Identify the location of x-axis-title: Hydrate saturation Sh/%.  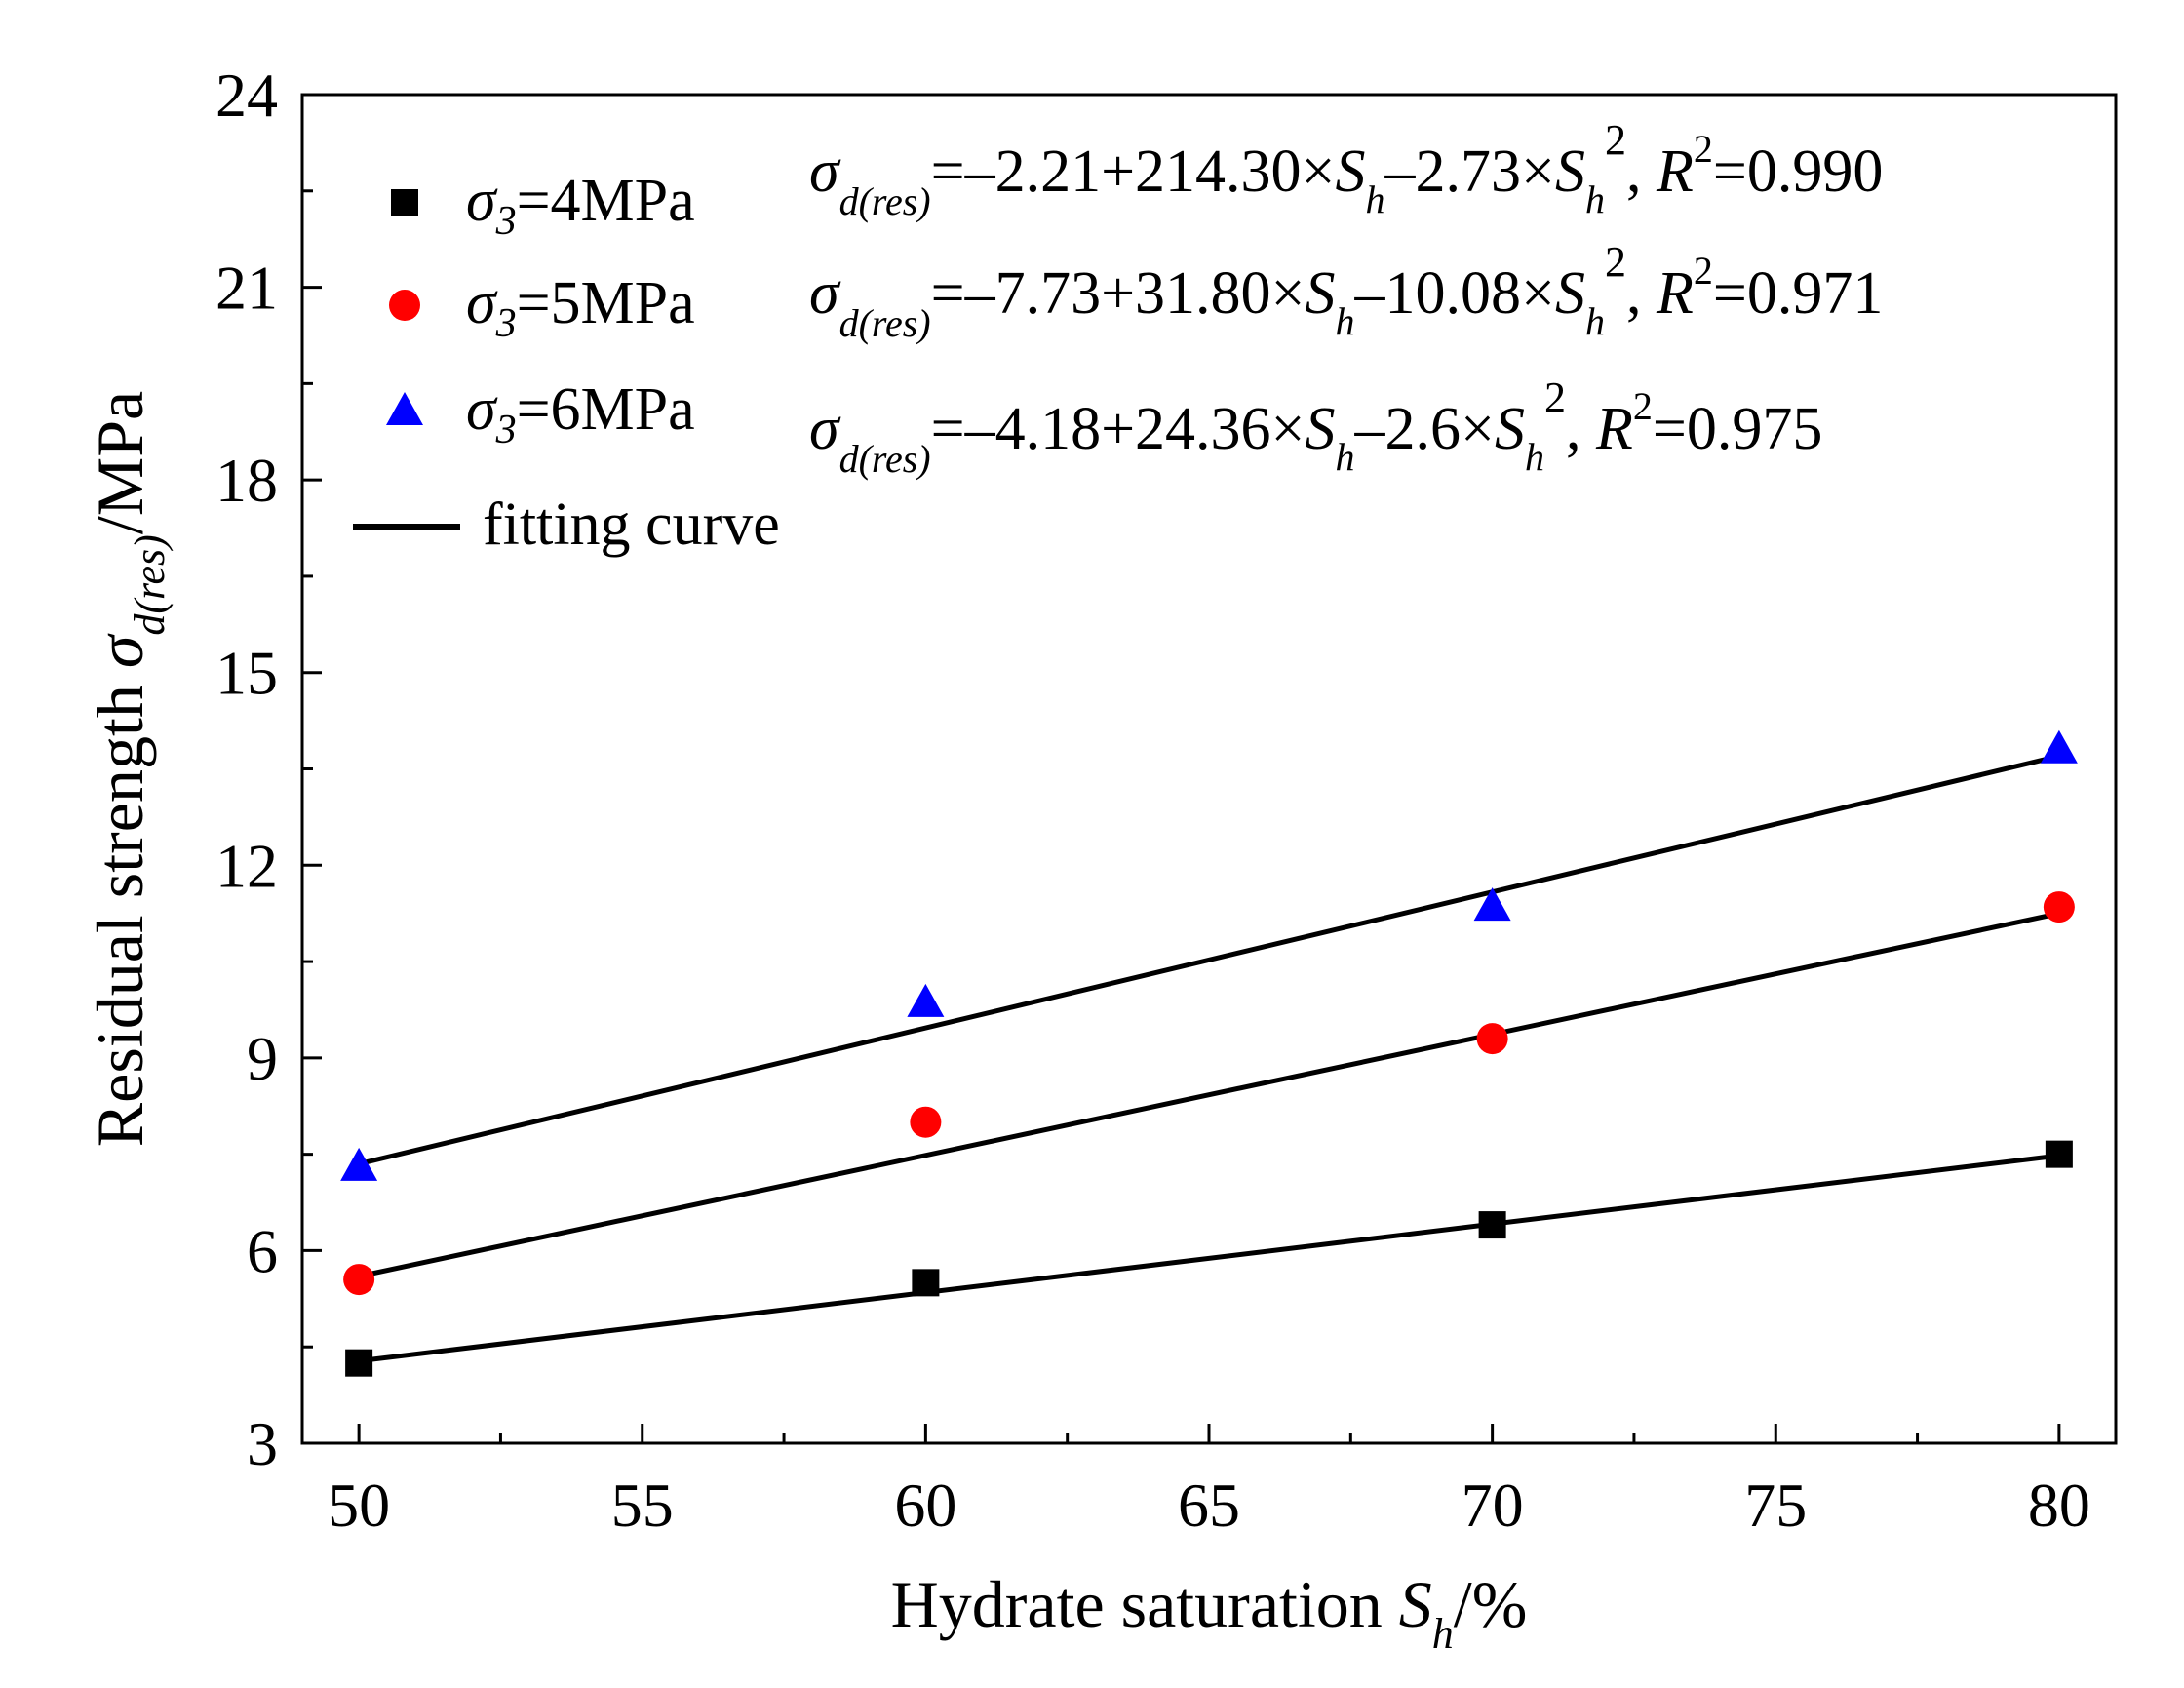
(1209, 1612).